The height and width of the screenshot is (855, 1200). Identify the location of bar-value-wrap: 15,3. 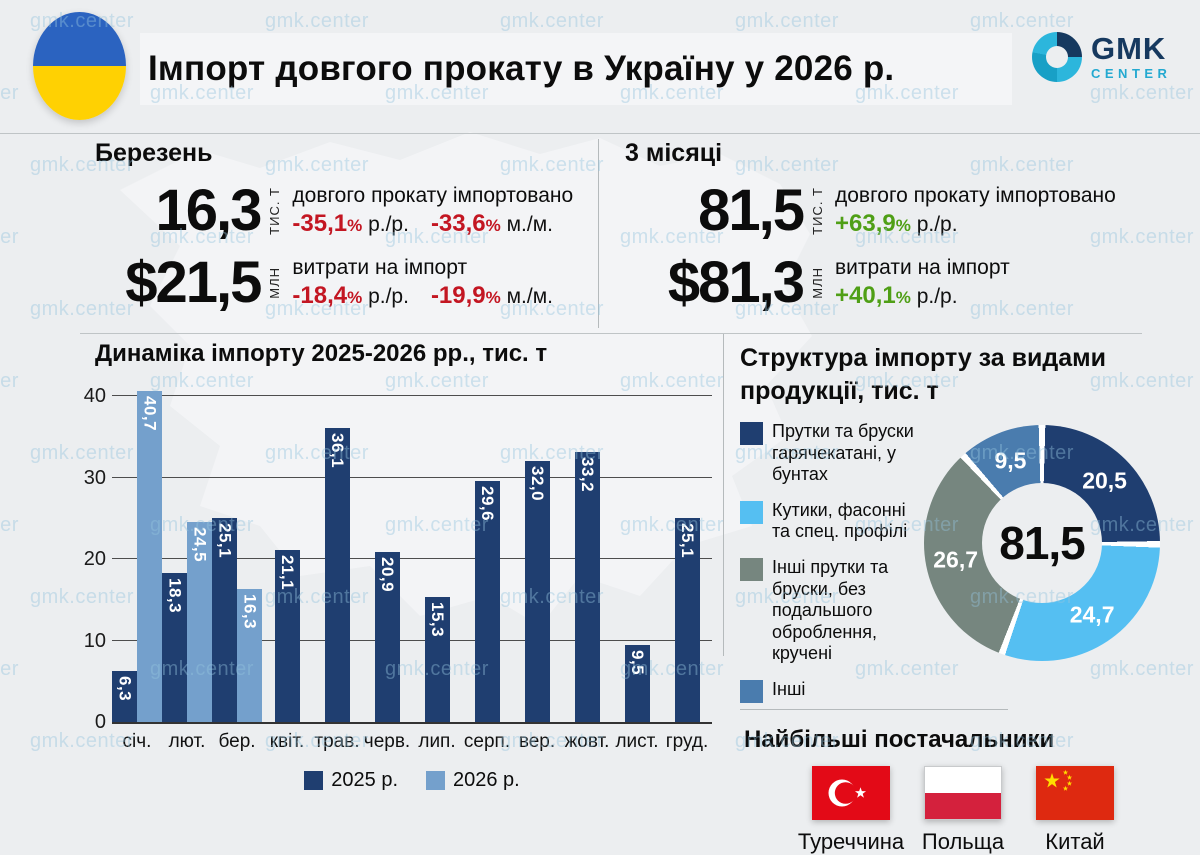
(437, 619).